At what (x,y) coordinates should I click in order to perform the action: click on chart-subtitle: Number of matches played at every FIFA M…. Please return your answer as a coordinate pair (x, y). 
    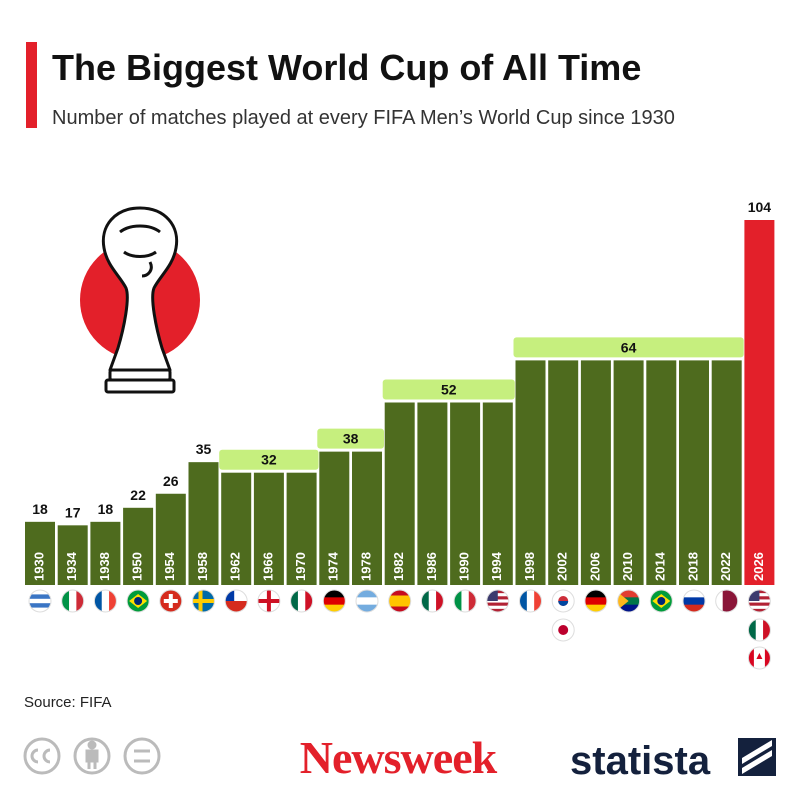
    Looking at the image, I should click on (363, 118).